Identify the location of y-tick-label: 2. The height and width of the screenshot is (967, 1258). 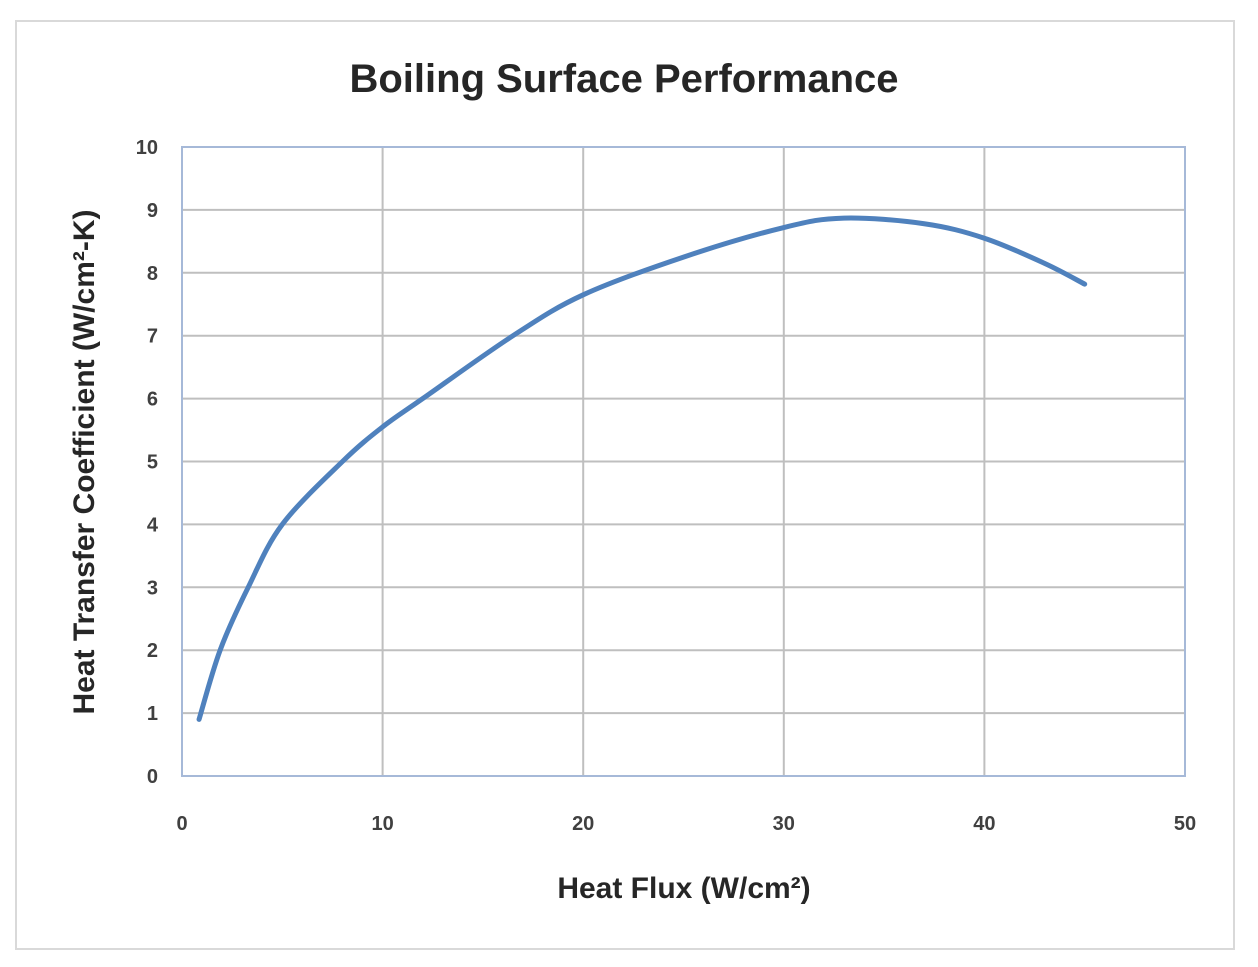
(152, 651).